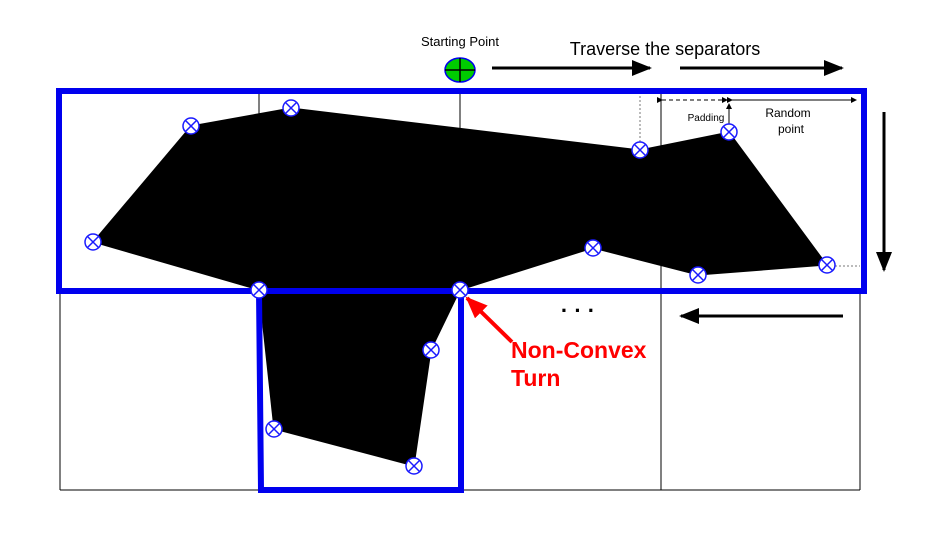  What do you see at coordinates (535, 378) in the screenshot?
I see `non-convex-label-line2: Turn` at bounding box center [535, 378].